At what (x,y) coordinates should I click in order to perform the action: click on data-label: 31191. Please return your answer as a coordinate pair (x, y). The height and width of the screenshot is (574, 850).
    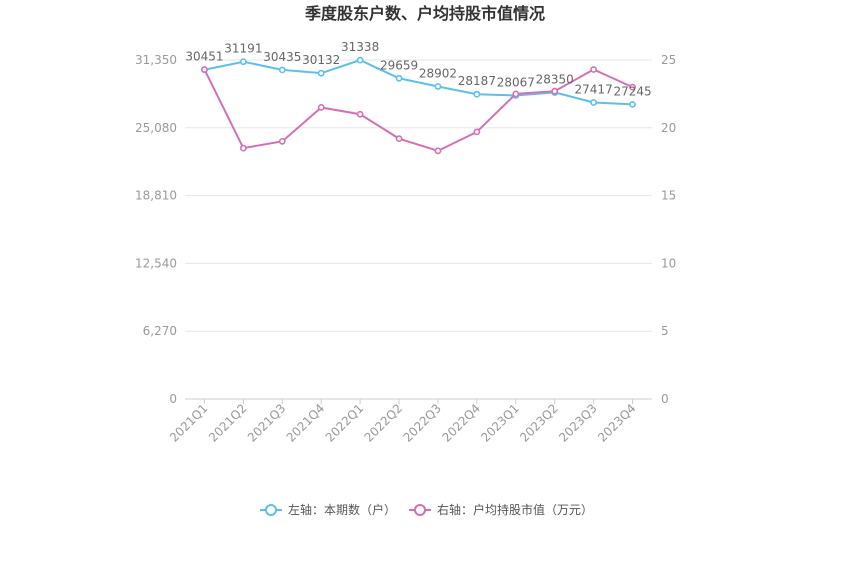
    Looking at the image, I should click on (243, 49).